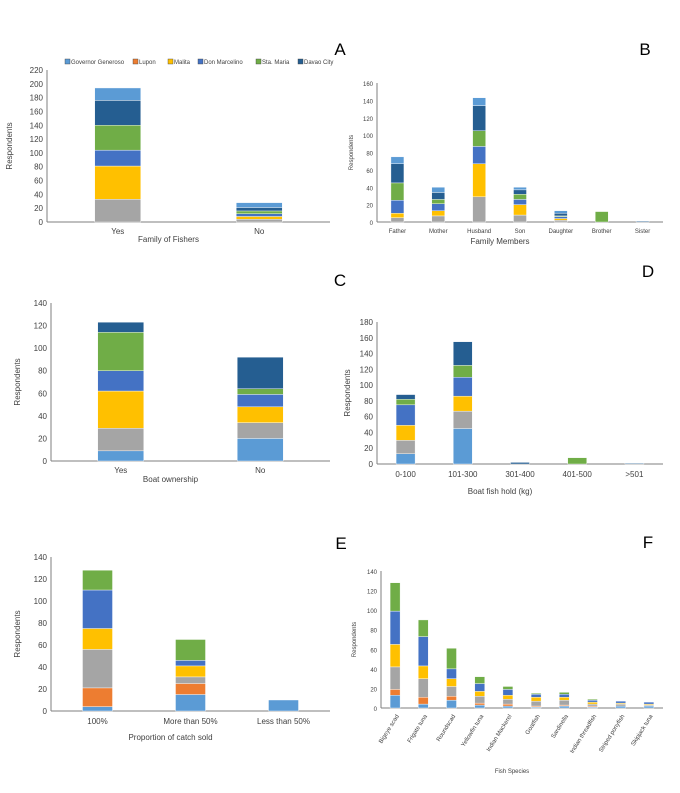  I want to click on panel-d-ytick: 0, so click(371, 464).